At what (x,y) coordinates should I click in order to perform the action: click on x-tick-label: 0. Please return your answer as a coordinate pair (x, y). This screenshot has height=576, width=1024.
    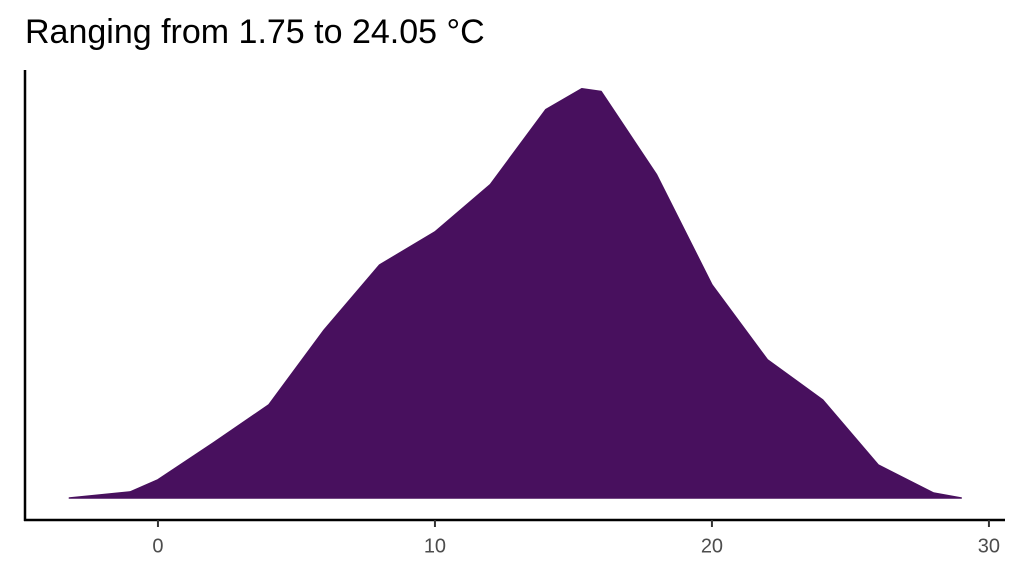
    Looking at the image, I should click on (157, 546).